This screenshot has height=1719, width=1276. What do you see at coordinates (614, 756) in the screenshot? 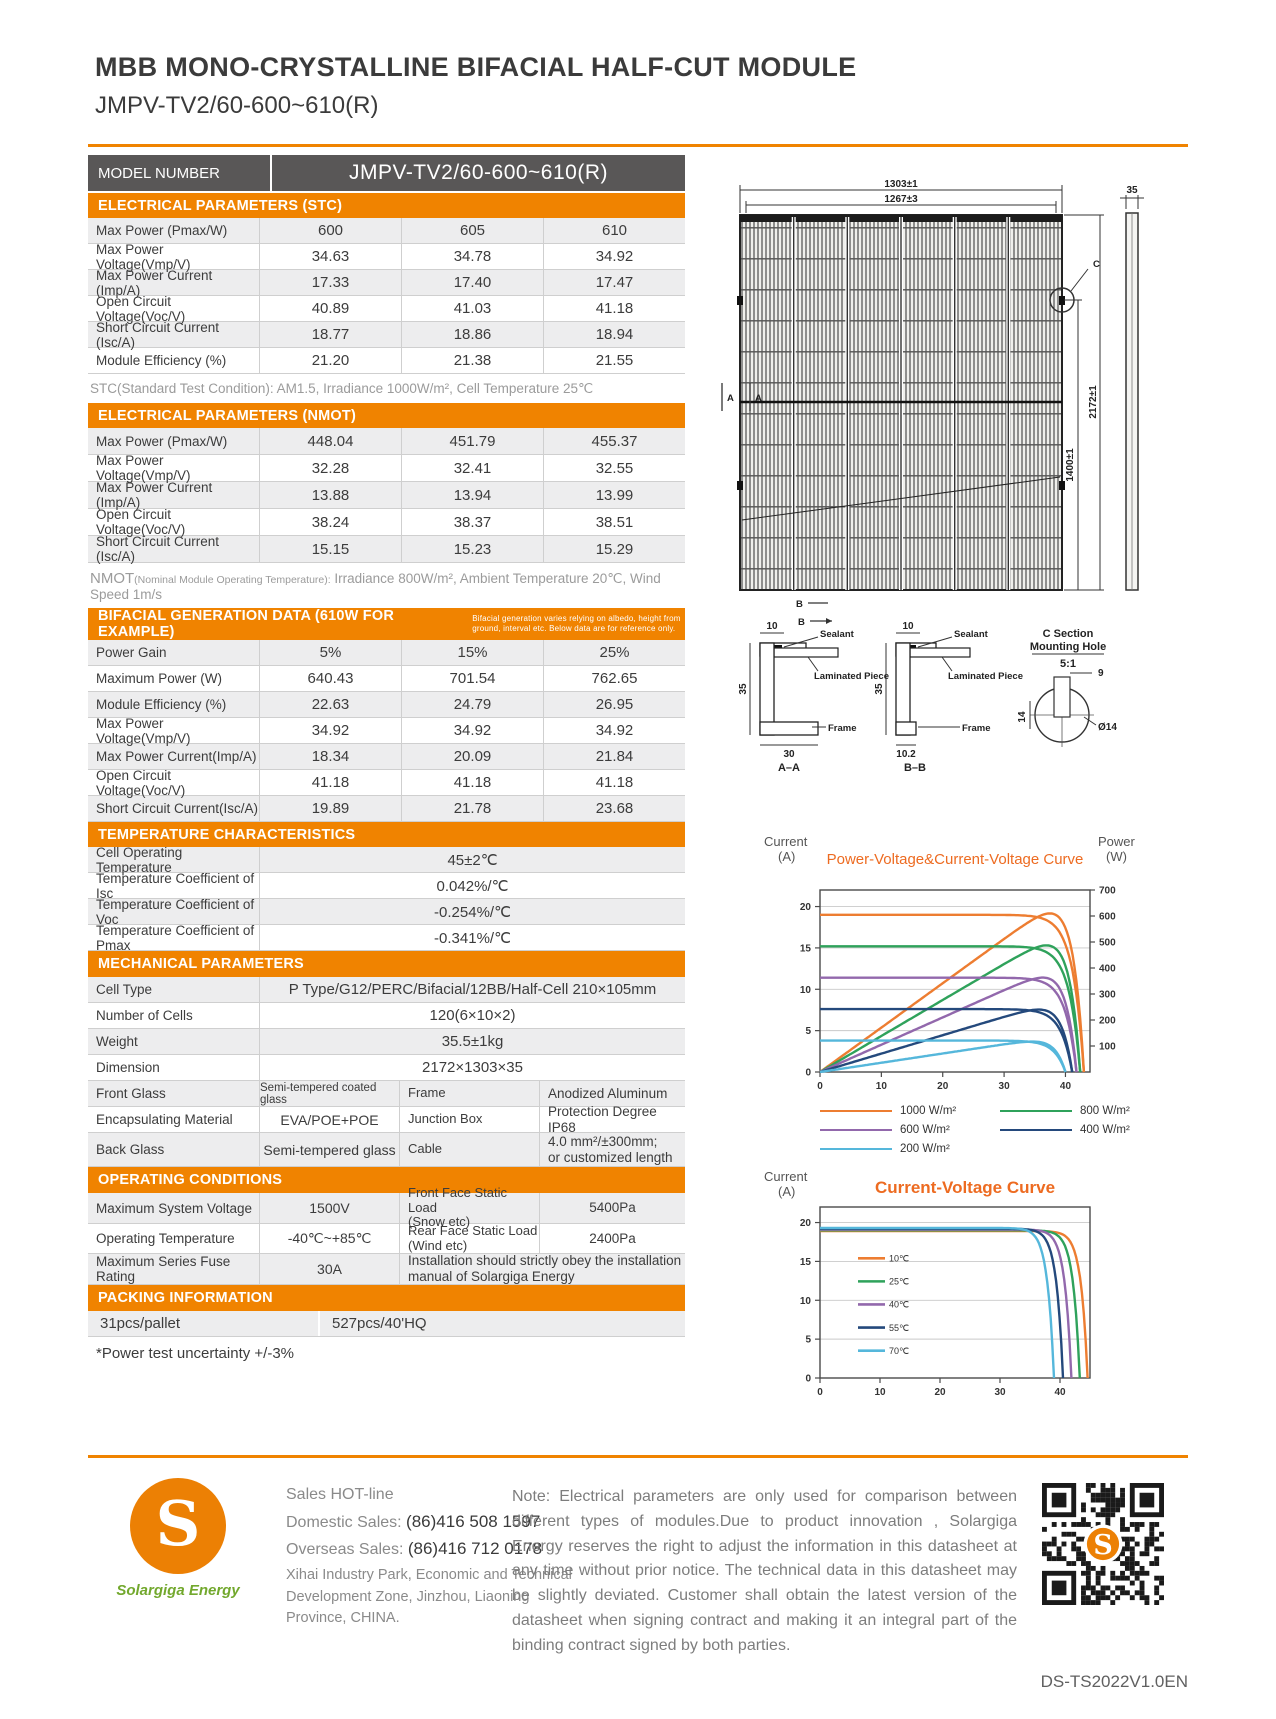
I see `cell: 21.84` at bounding box center [614, 756].